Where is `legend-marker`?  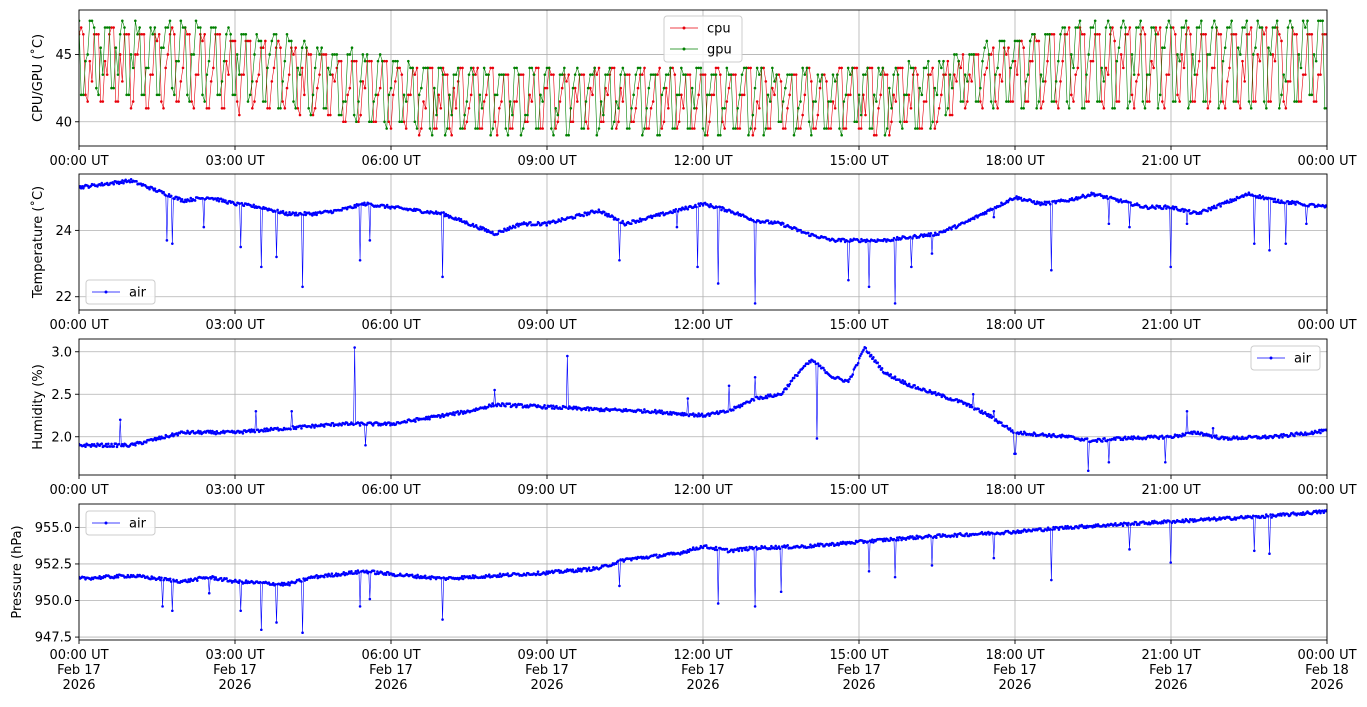 legend-marker is located at coordinates (684, 28).